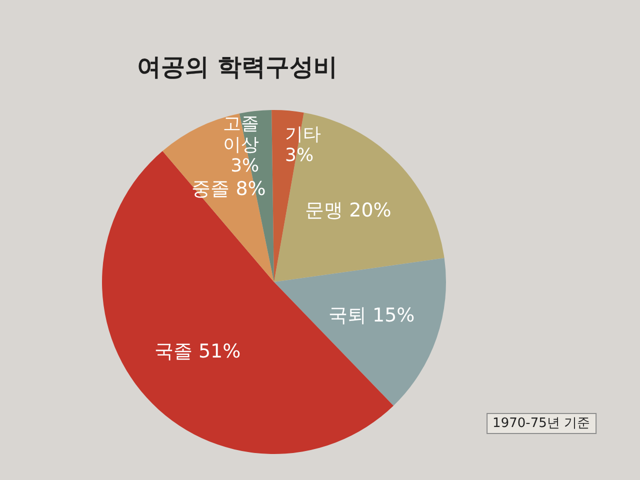 The image size is (640, 480). Describe the element at coordinates (371, 315) in the screenshot. I see `slice-label: 국퇴 15%` at that location.